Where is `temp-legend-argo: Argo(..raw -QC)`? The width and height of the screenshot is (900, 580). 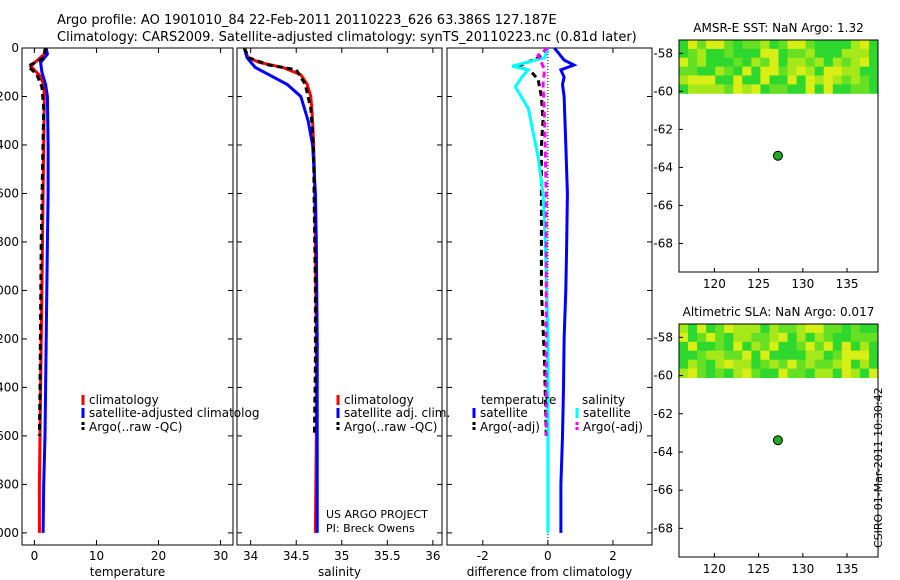
temp-legend-argo: Argo(..raw -QC) is located at coordinates (135, 427).